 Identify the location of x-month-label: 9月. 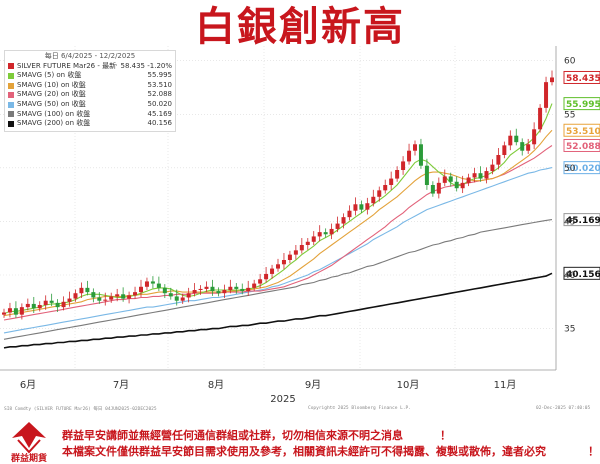
(313, 385).